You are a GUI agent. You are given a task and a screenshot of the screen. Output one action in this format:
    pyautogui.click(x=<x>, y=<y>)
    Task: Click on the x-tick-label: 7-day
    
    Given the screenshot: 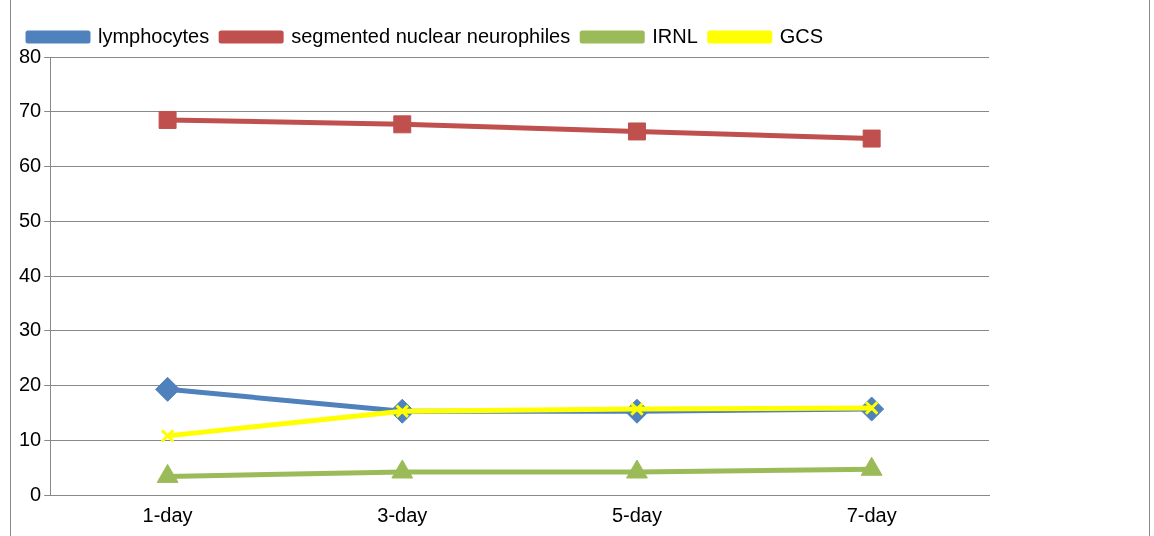 What is the action you would take?
    pyautogui.click(x=871, y=514)
    